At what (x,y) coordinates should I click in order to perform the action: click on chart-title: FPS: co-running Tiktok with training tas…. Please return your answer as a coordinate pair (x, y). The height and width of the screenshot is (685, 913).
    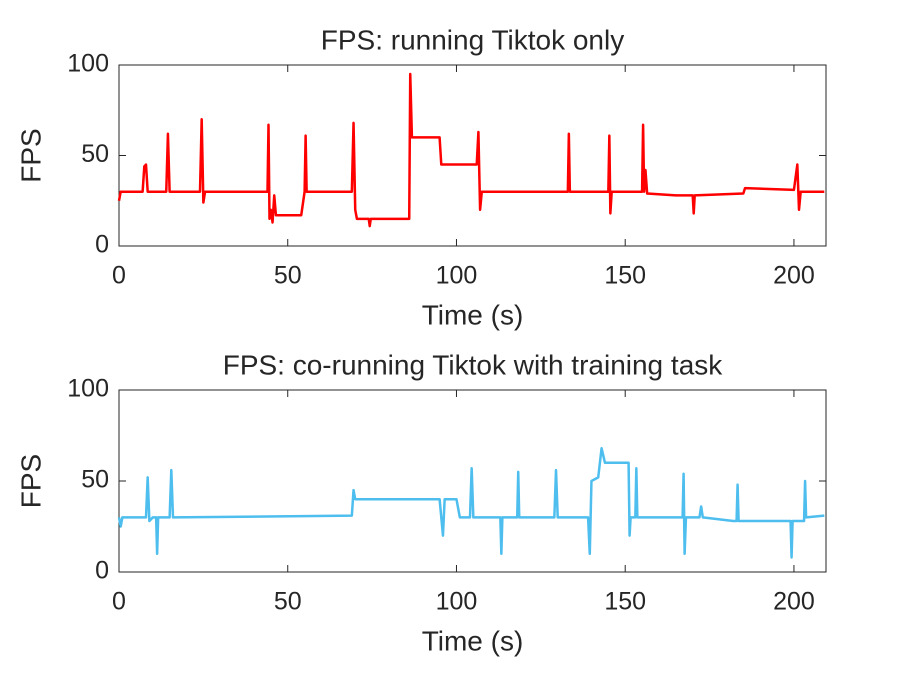
    Looking at the image, I should click on (473, 364).